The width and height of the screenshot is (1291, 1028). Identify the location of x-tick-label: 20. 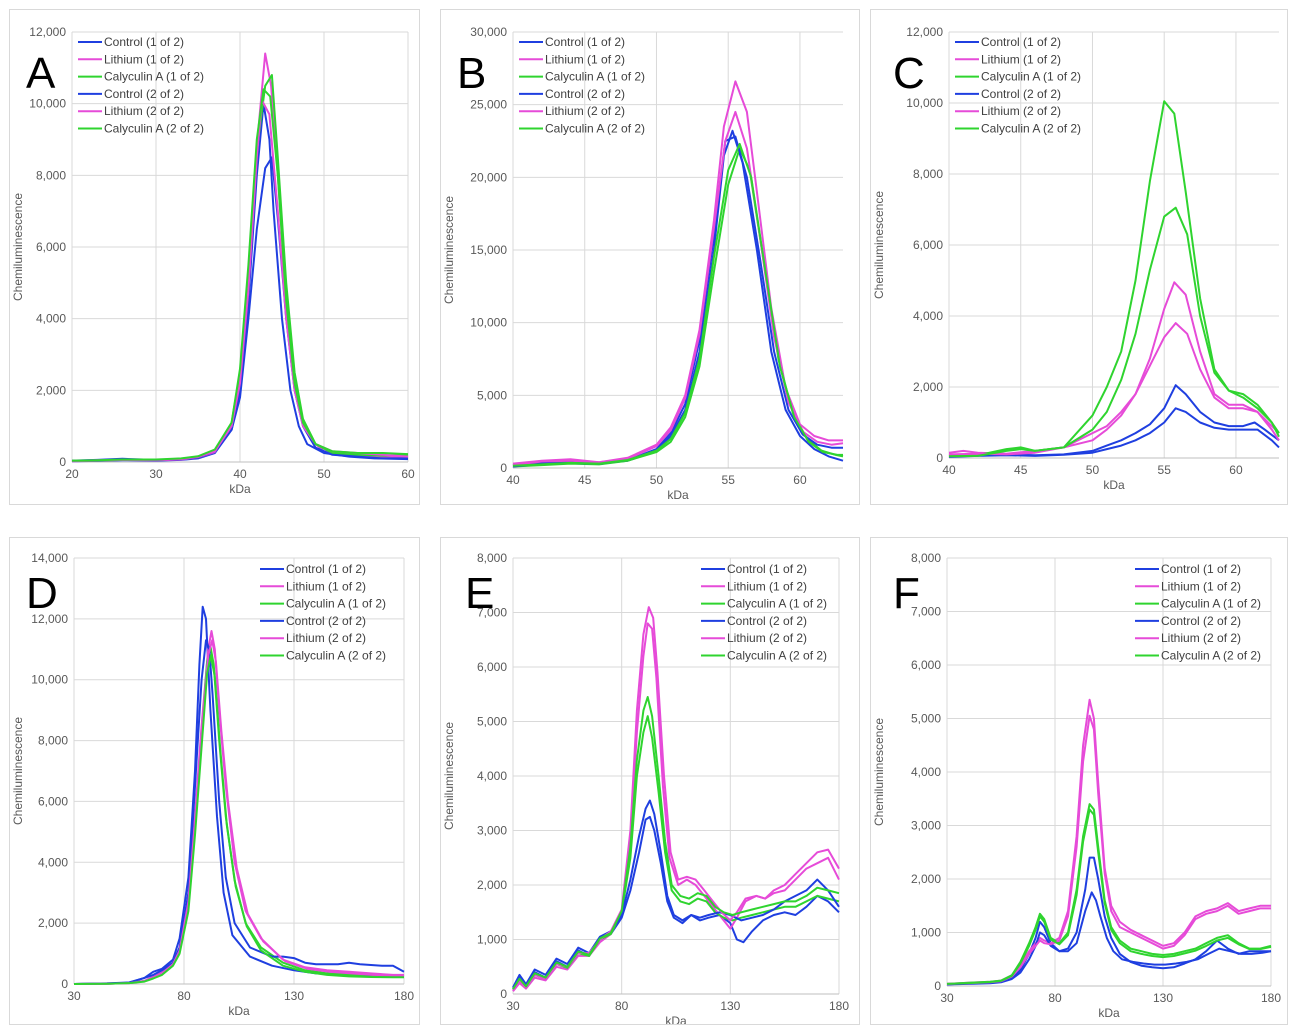
(72, 474).